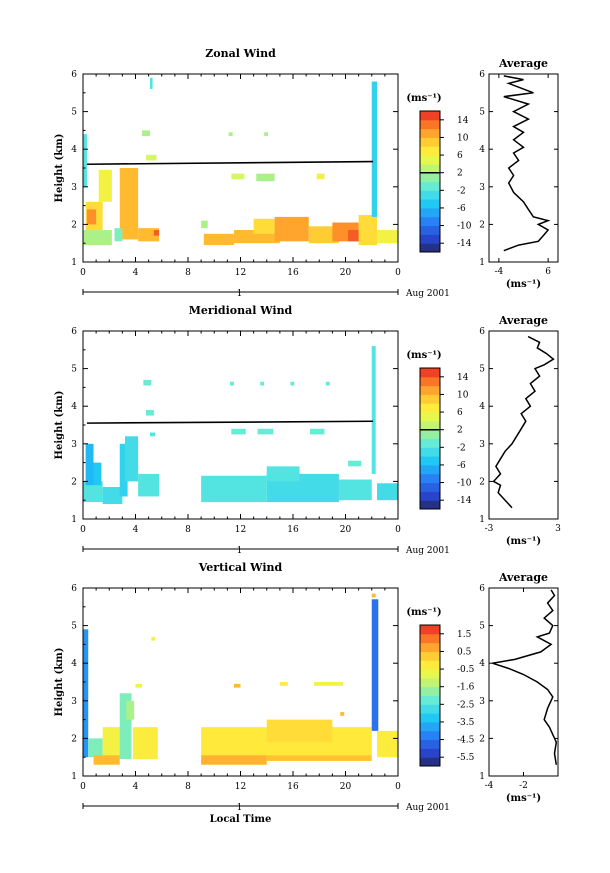  Describe the element at coordinates (423, 355) in the screenshot. I see `colorbar-unit: (ms⁻¹)` at that location.